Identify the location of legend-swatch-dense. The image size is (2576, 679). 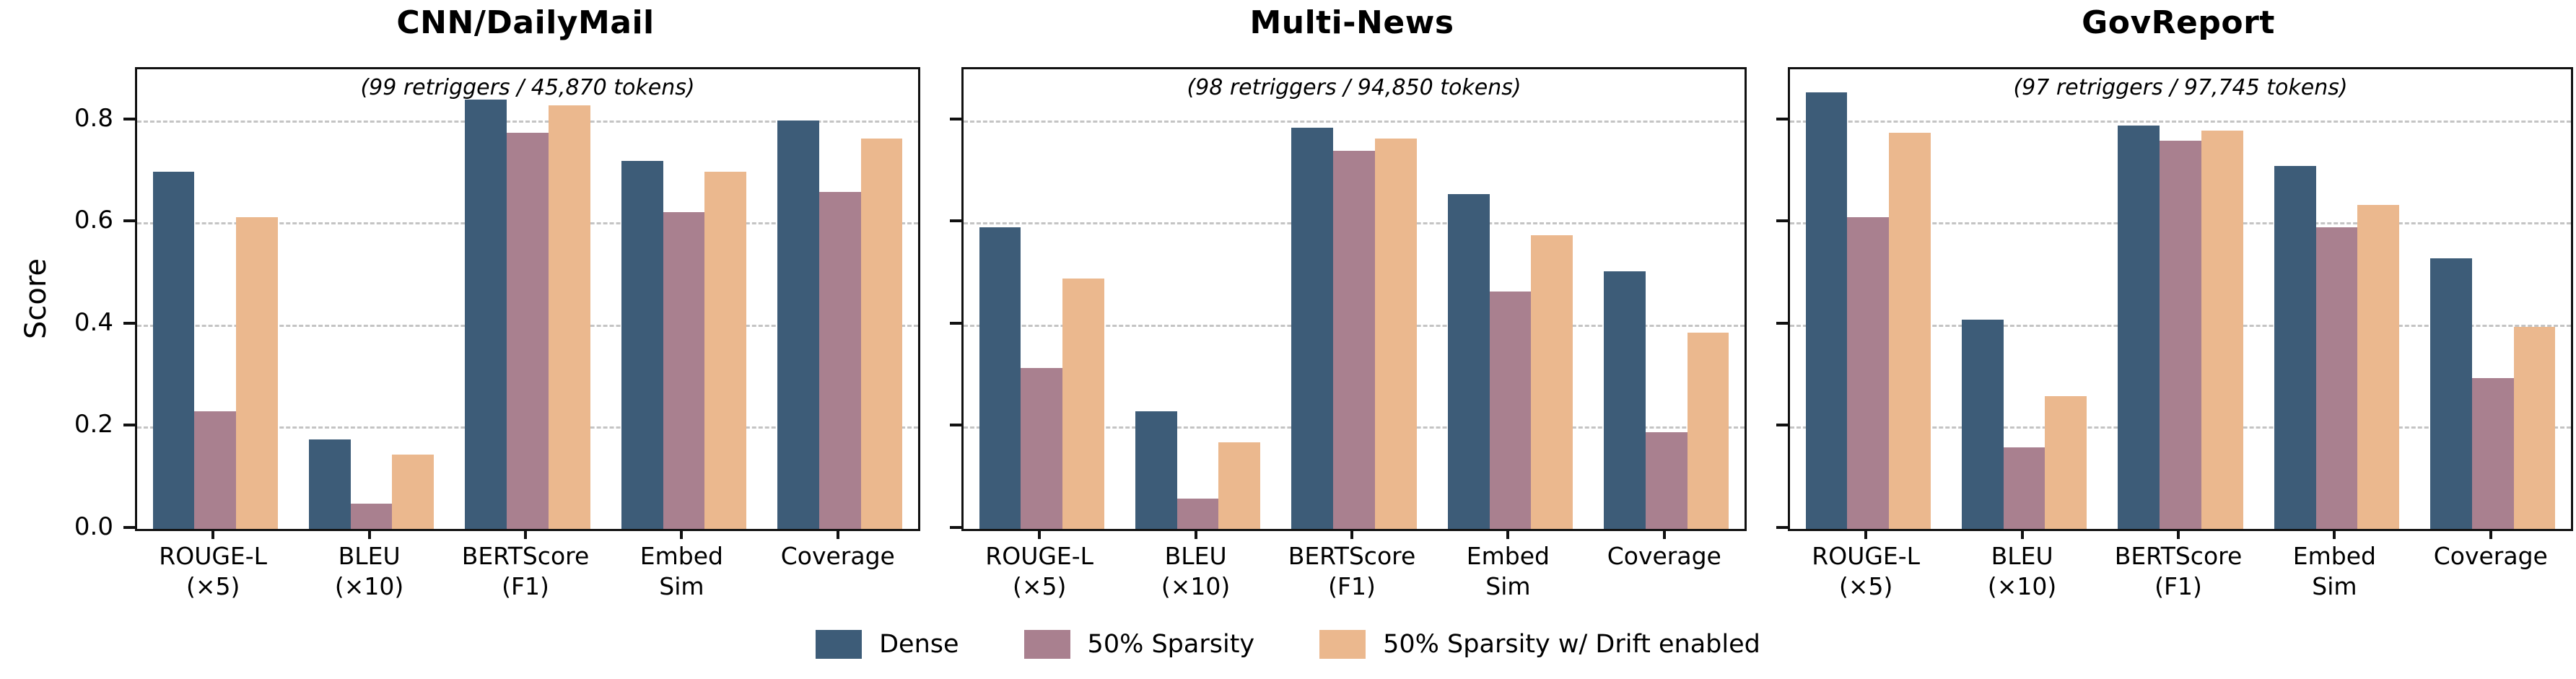
(839, 644).